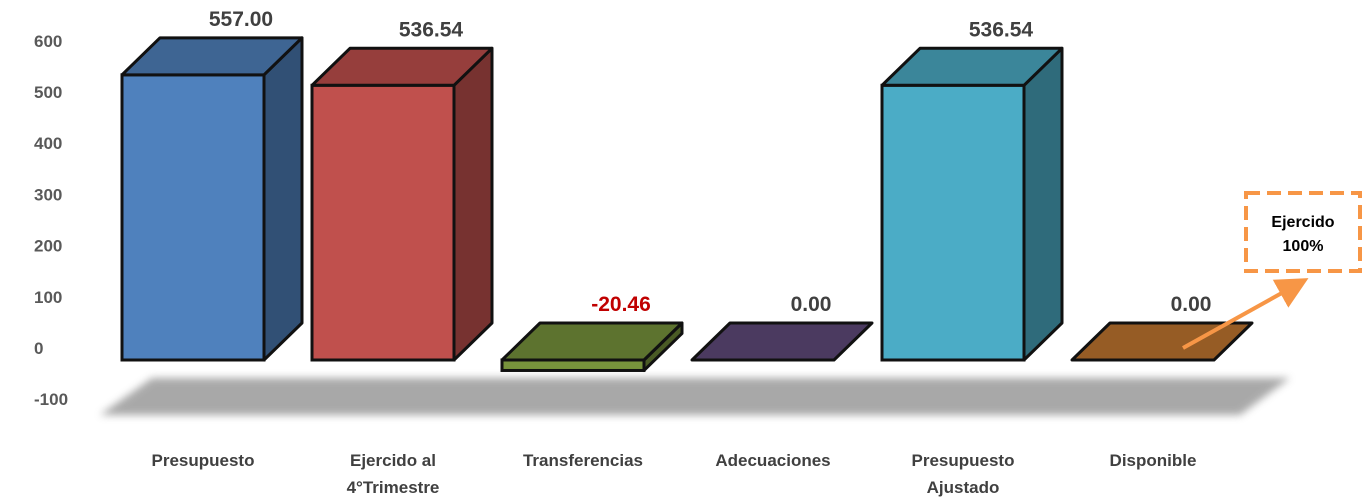  Describe the element at coordinates (621, 304) in the screenshot. I see `value-label: -20.46` at that location.